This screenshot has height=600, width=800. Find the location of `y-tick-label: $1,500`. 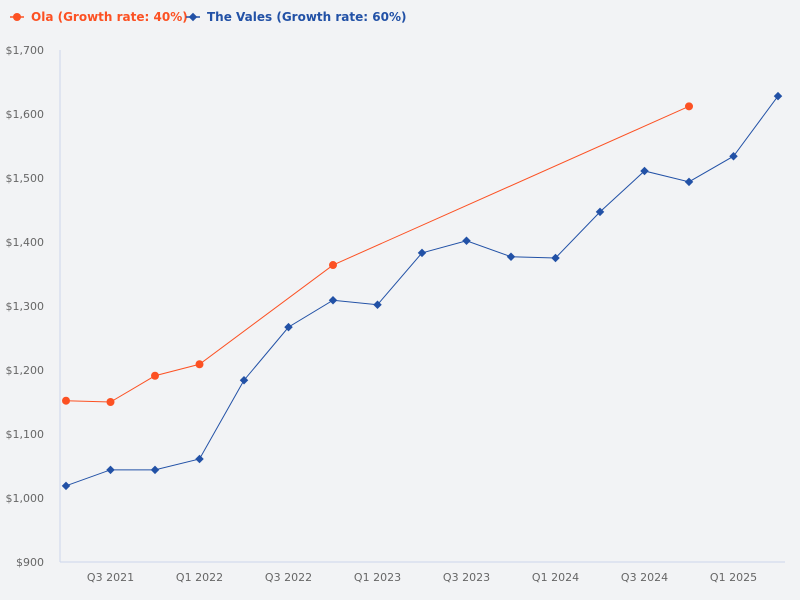

y-tick-label: $1,500 is located at coordinates (25, 178).